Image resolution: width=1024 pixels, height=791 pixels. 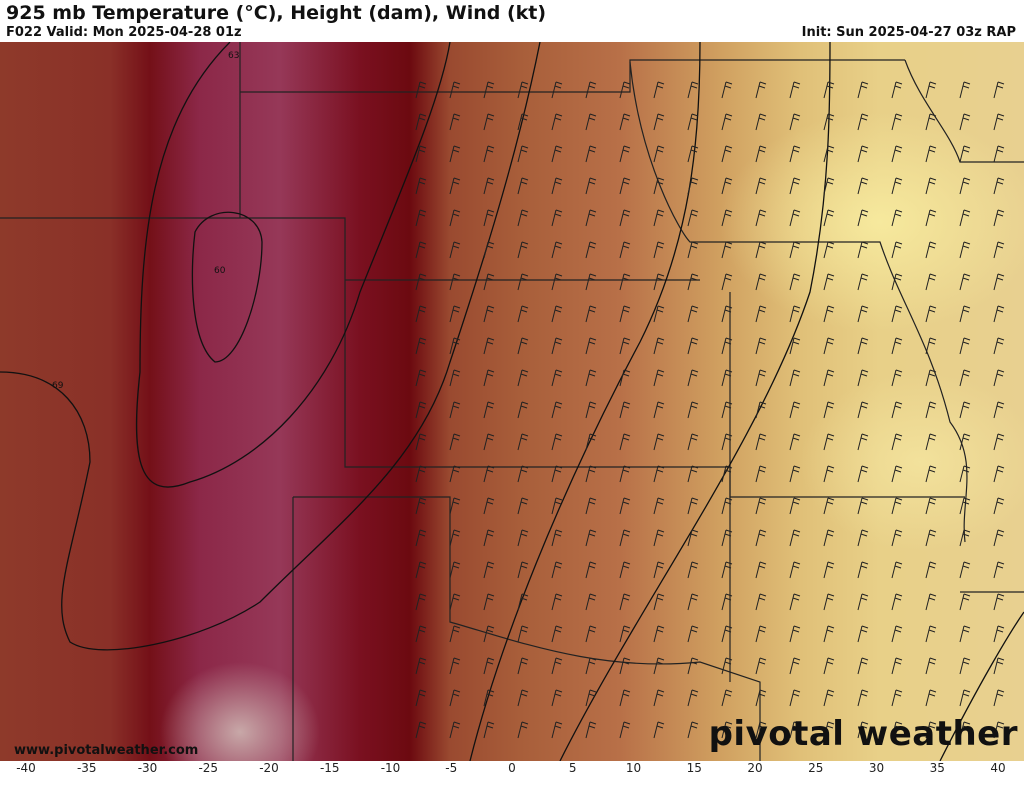 What do you see at coordinates (233, 56) in the screenshot?
I see `contour-label: 63` at bounding box center [233, 56].